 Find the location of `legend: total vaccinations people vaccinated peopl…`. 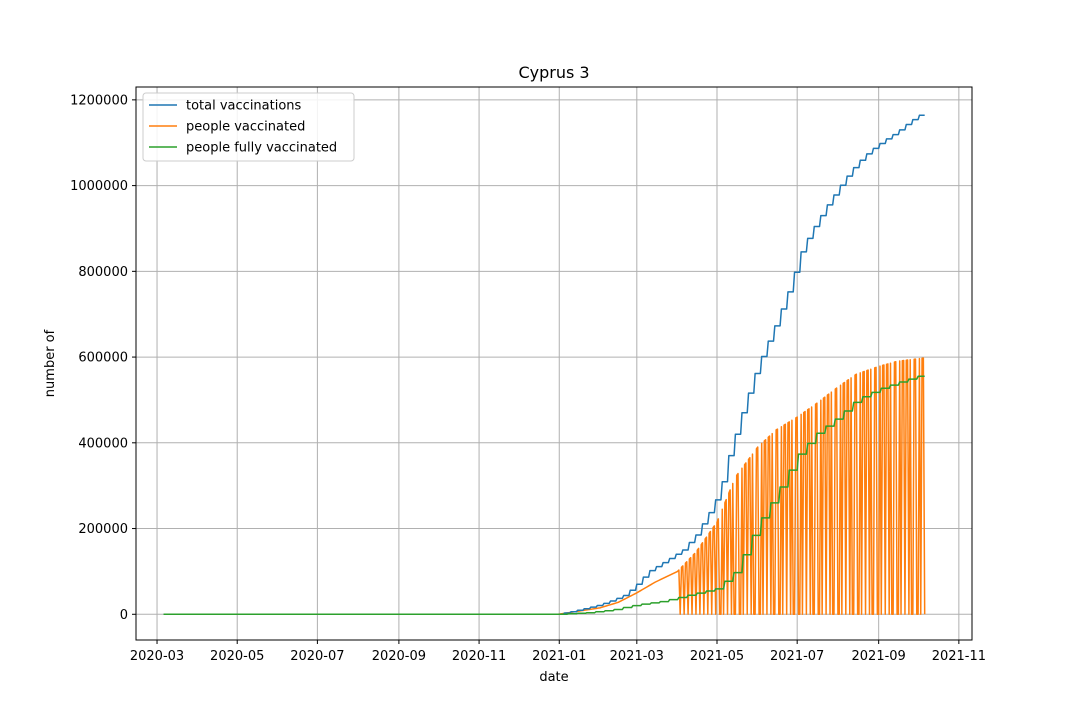

legend: total vaccinations people vaccinated peopl… is located at coordinates (248, 127).